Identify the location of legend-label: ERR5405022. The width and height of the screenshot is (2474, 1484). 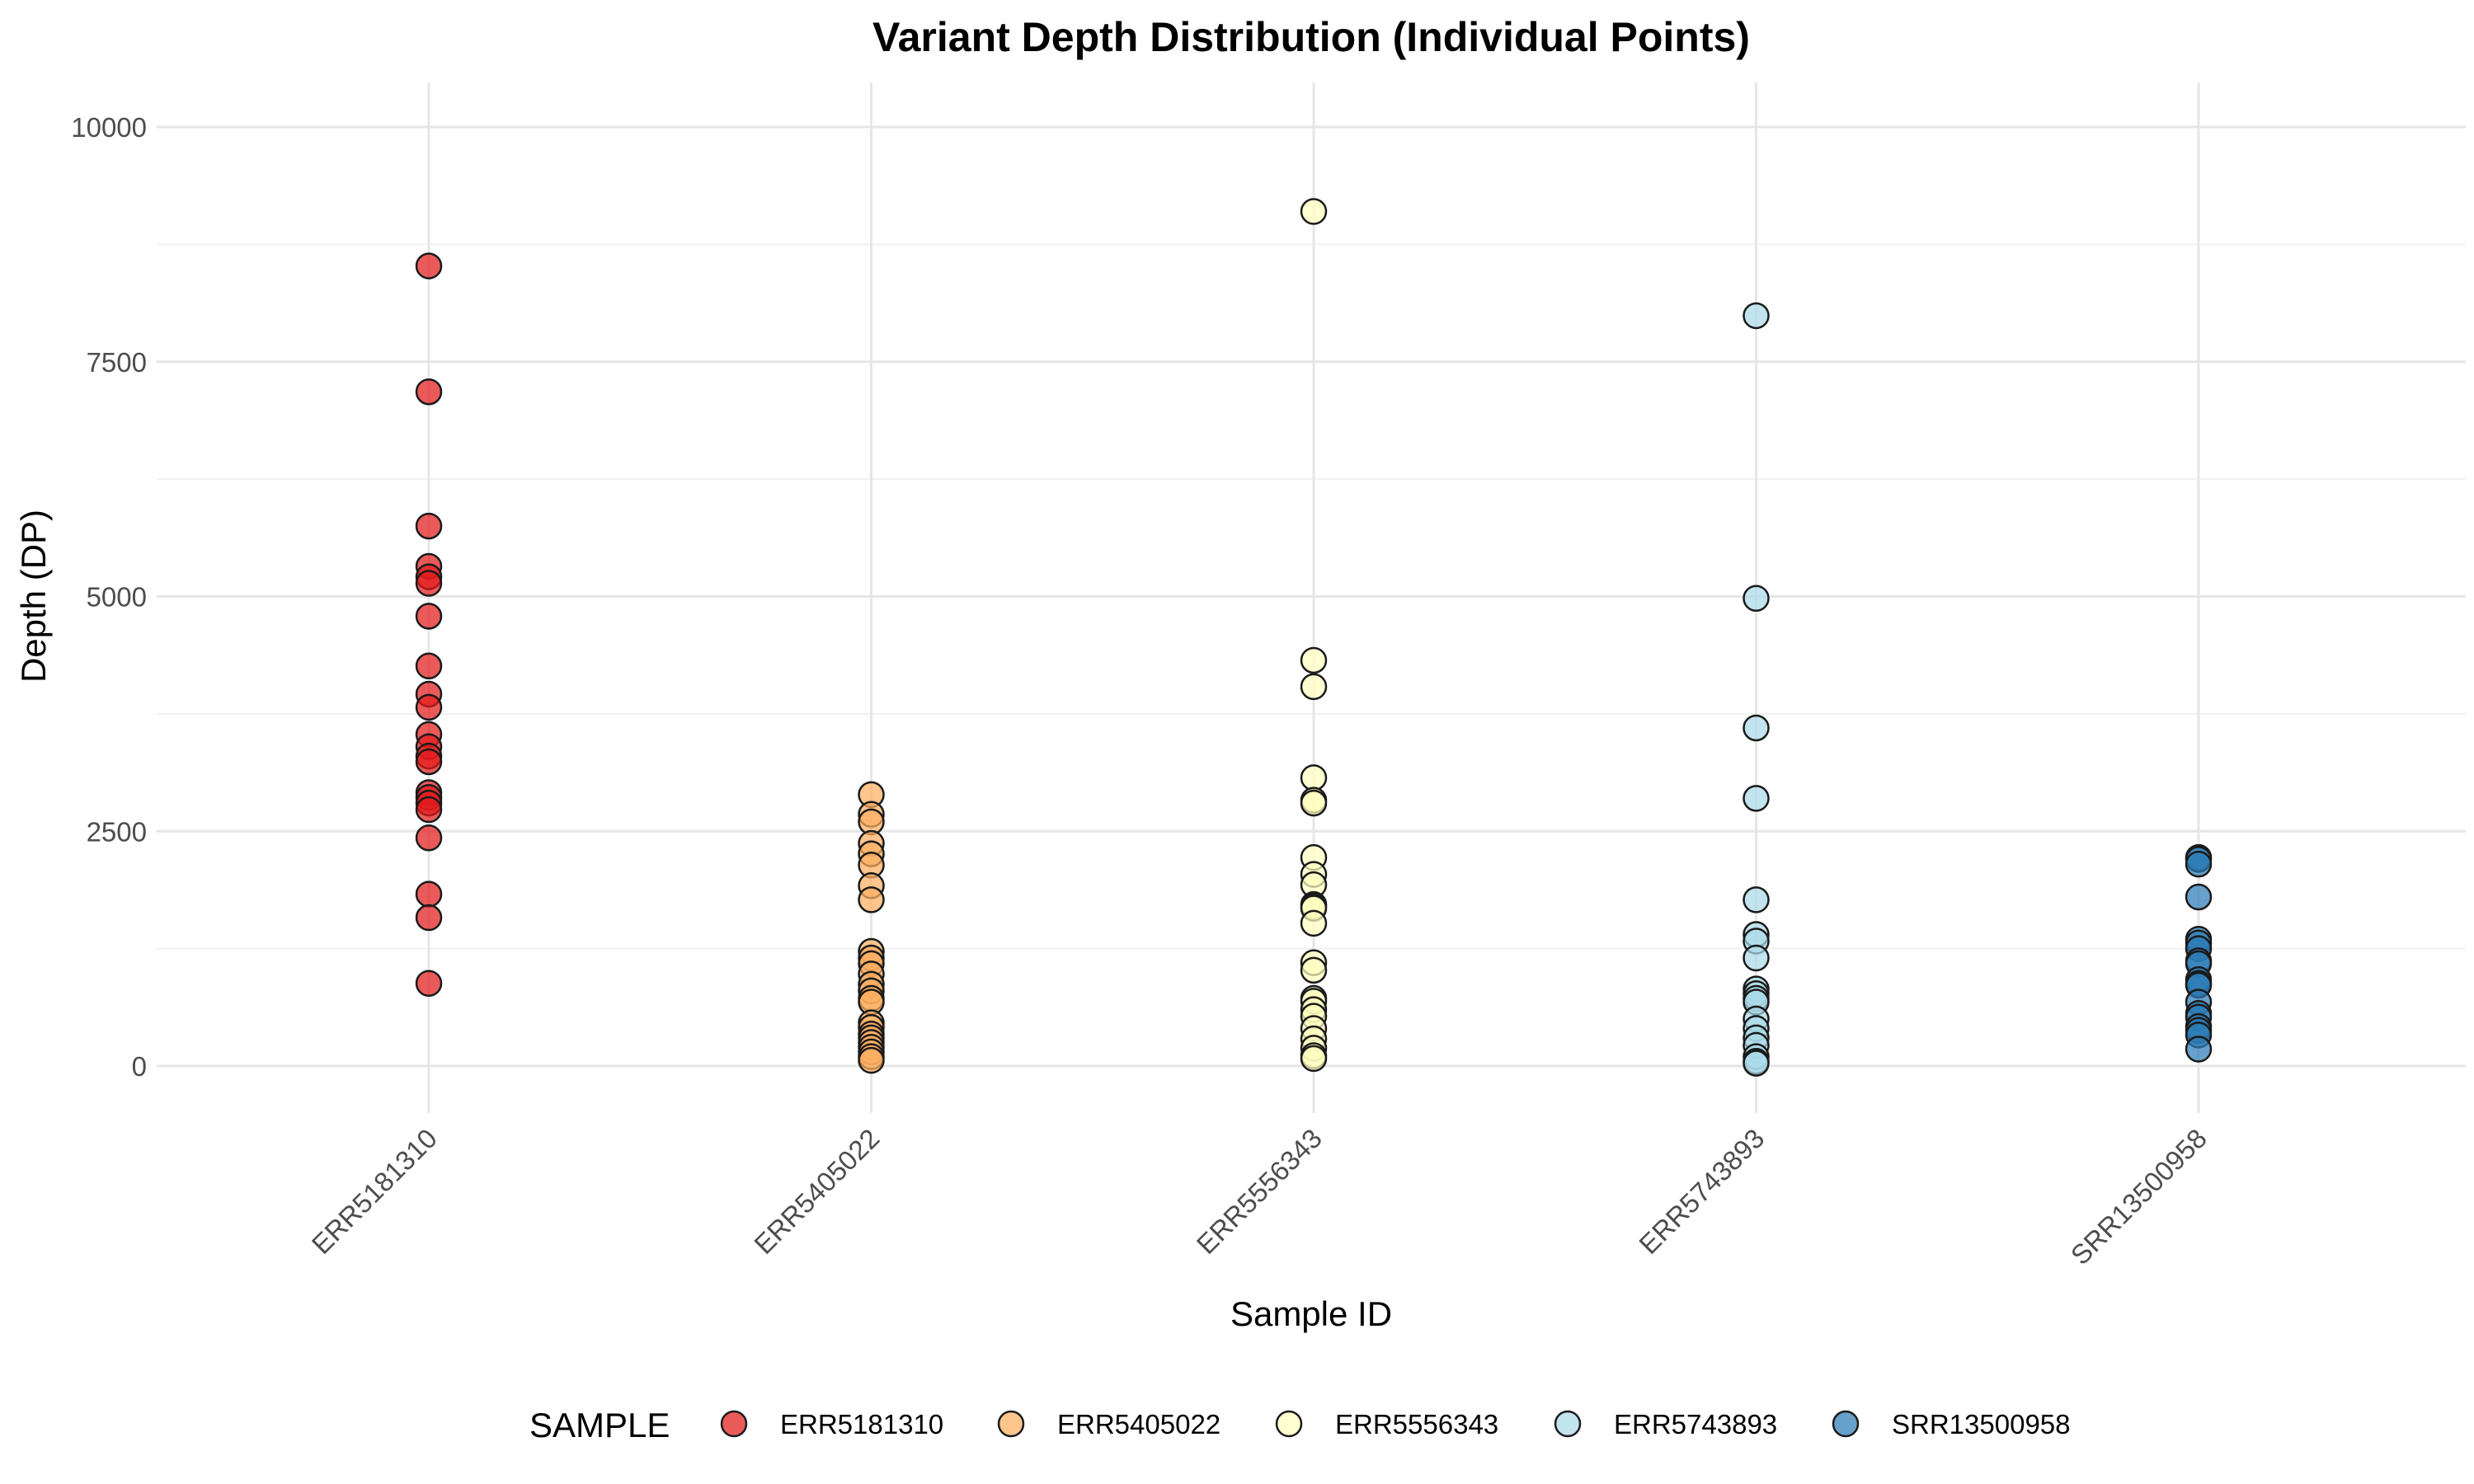
(1139, 1424).